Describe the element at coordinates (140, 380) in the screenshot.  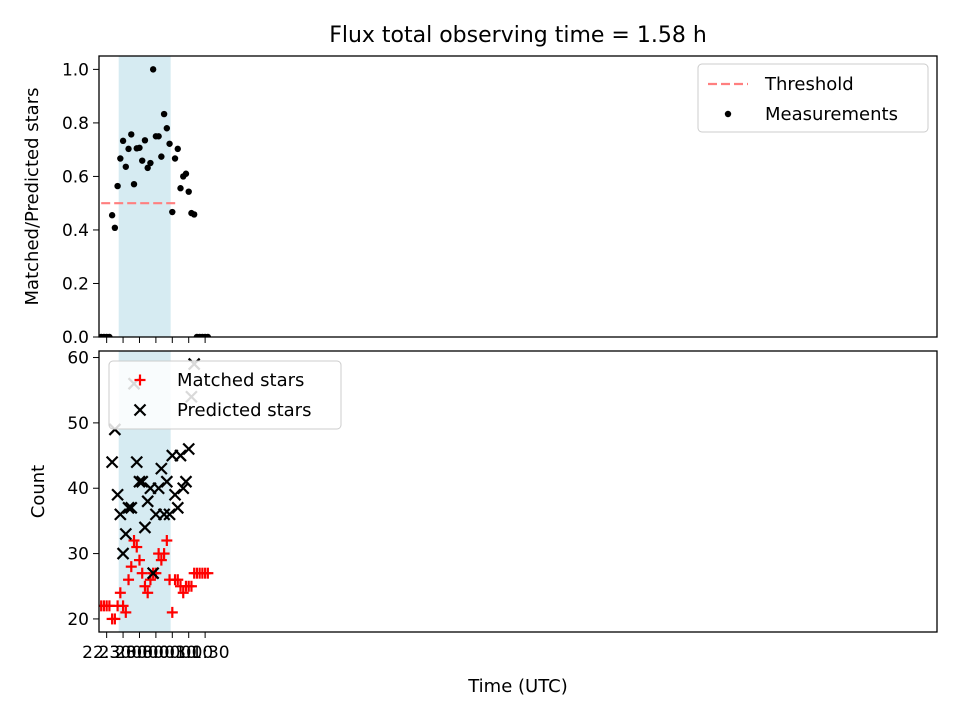
I see `legend-matched-swatch` at that location.